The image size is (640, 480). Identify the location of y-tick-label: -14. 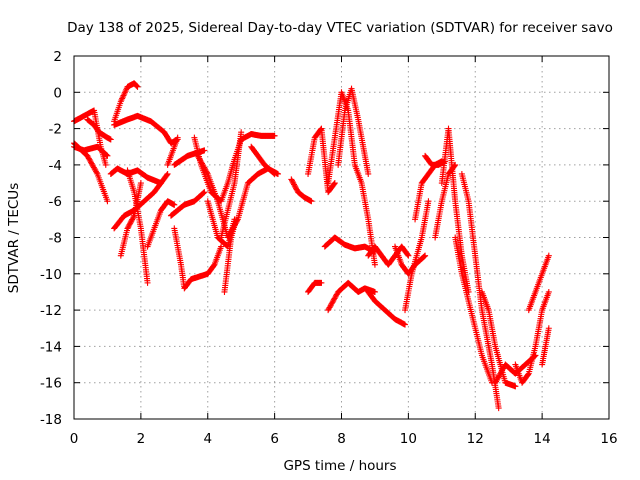
(51, 347).